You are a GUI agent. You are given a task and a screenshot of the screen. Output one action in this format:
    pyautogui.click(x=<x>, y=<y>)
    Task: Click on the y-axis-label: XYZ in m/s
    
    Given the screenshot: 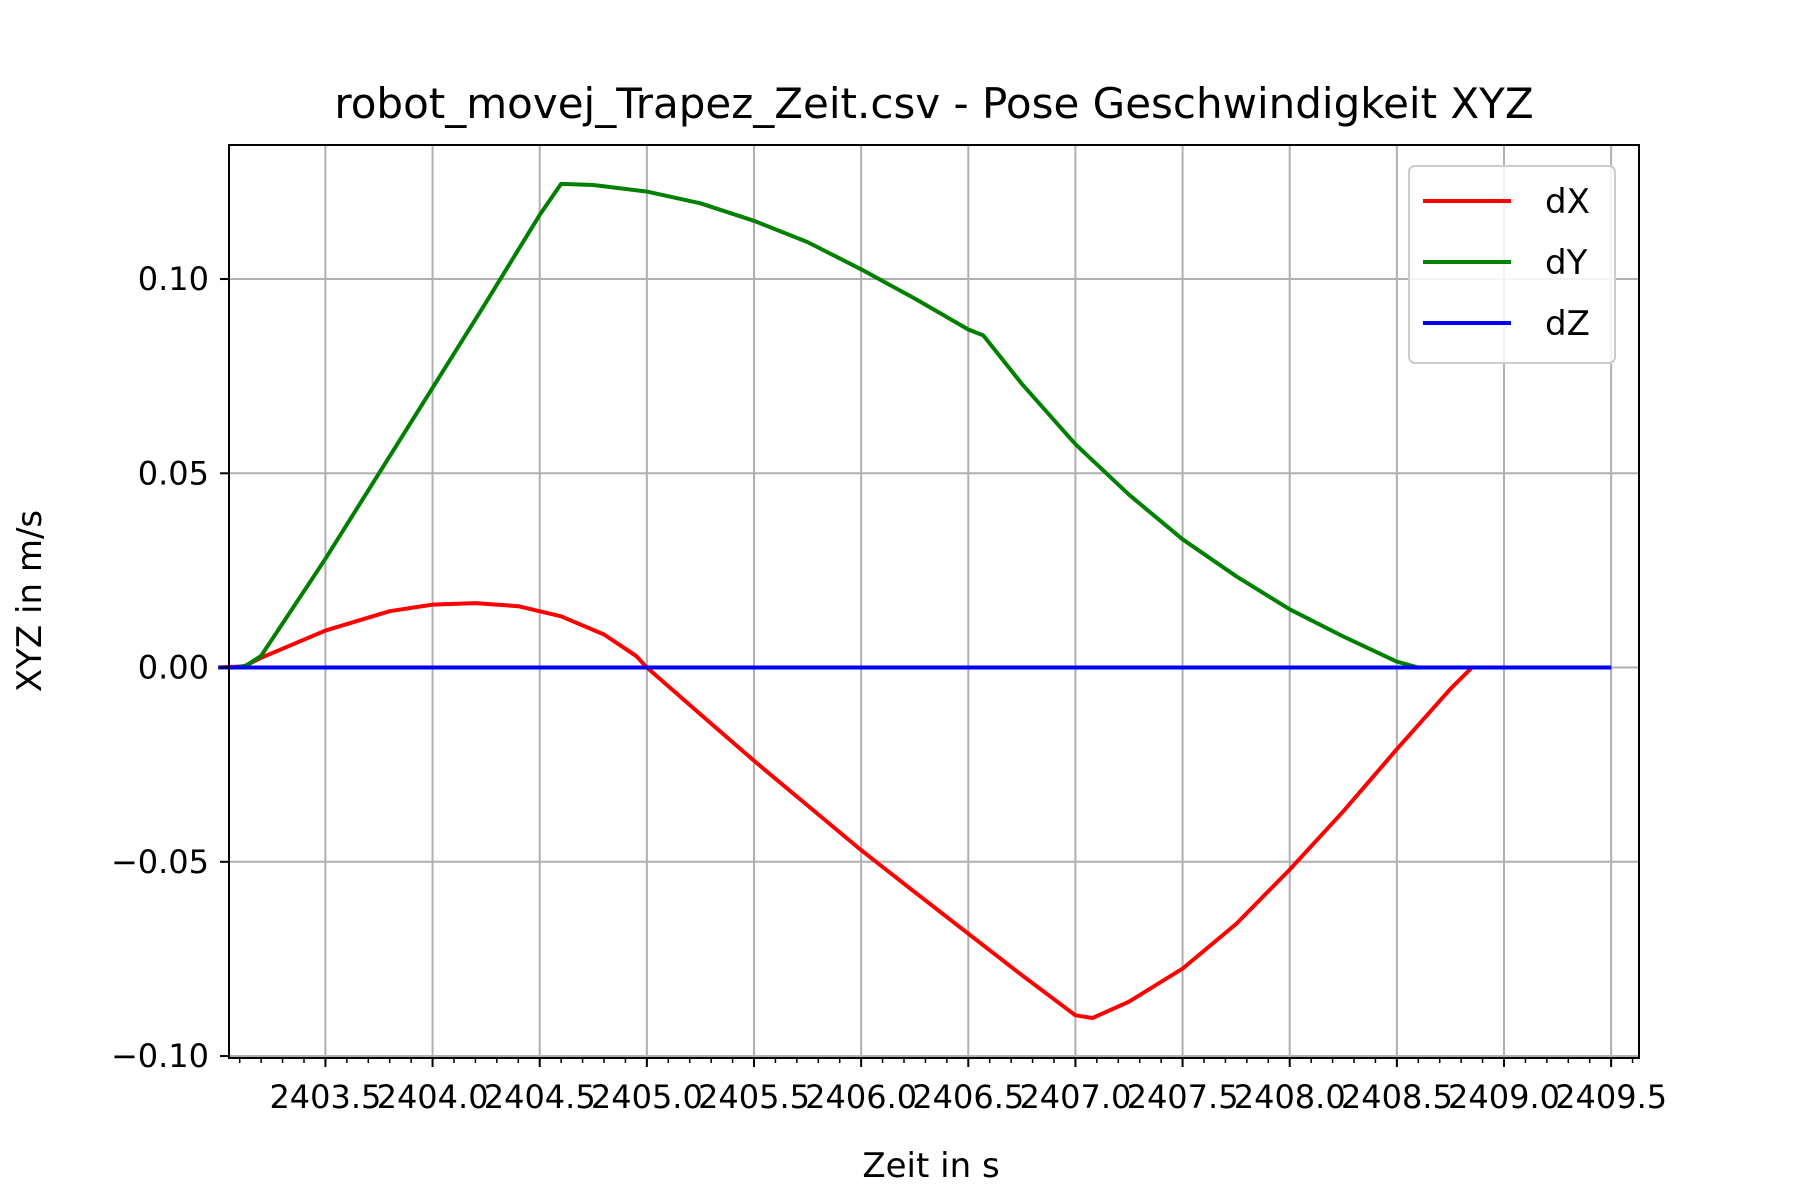 What is the action you would take?
    pyautogui.click(x=30, y=601)
    